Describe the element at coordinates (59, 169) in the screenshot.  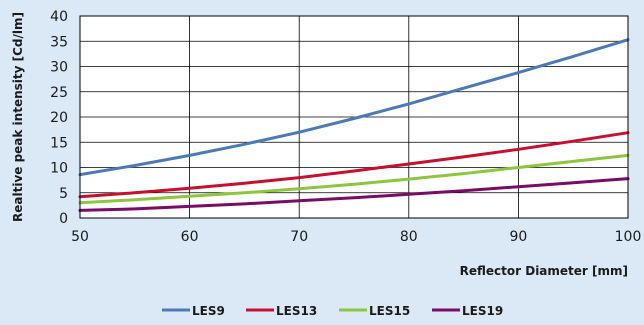
I see `y-tick-label: 10` at that location.